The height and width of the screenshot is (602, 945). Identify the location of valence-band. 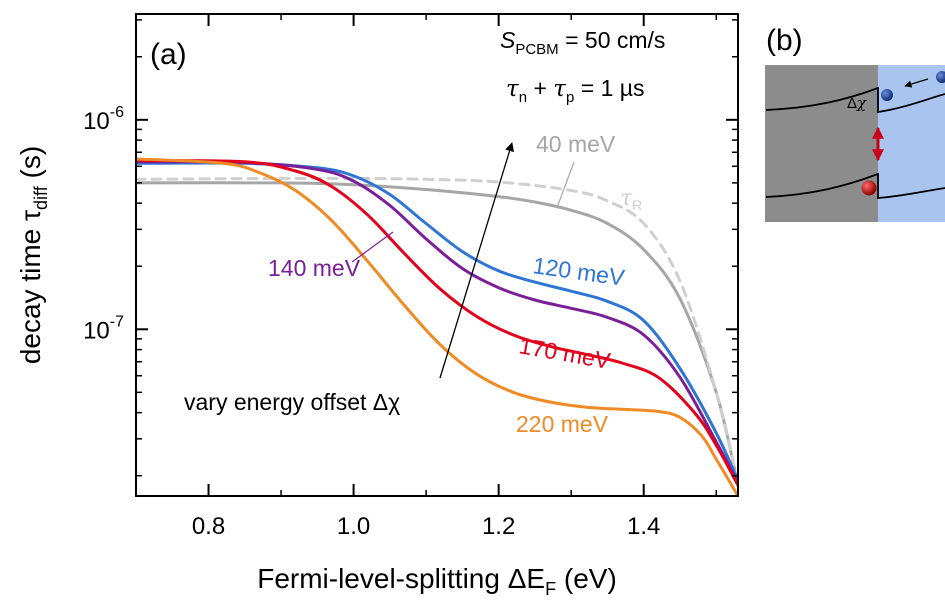
(855, 185).